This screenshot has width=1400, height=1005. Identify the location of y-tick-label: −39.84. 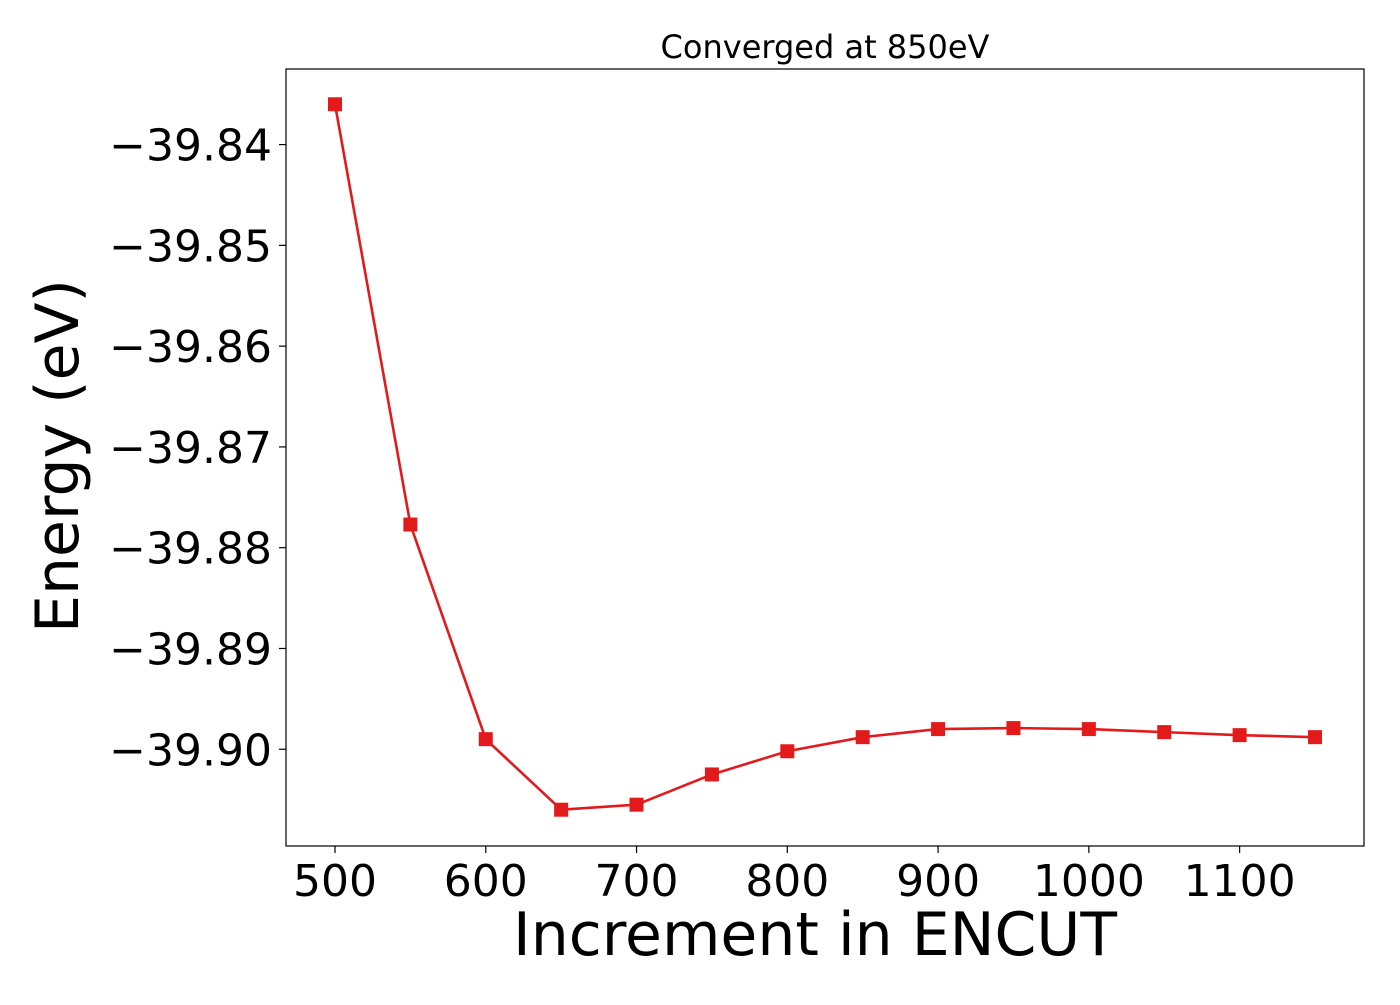
(190, 146).